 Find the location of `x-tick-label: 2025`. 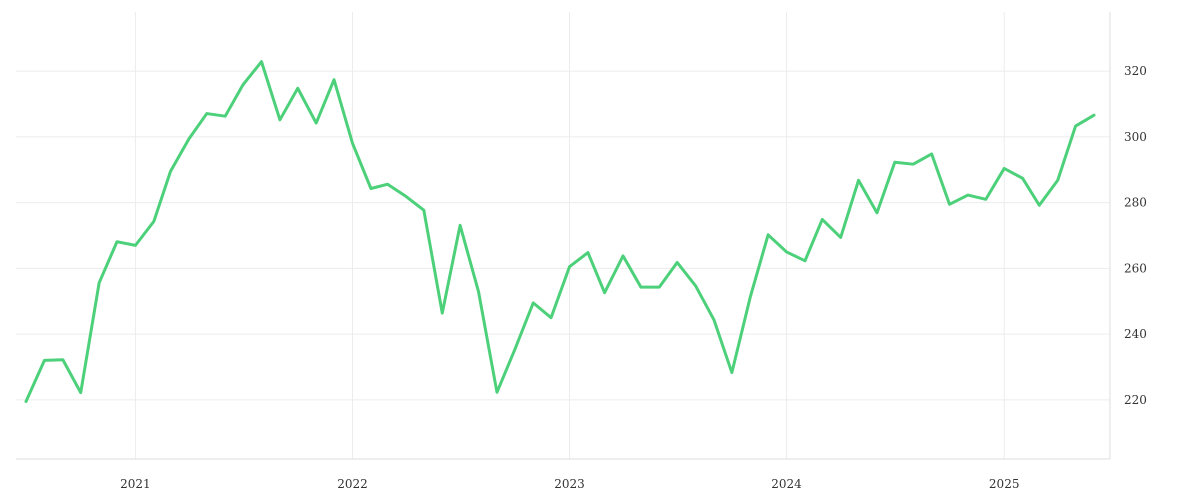

x-tick-label: 2025 is located at coordinates (1004, 484).